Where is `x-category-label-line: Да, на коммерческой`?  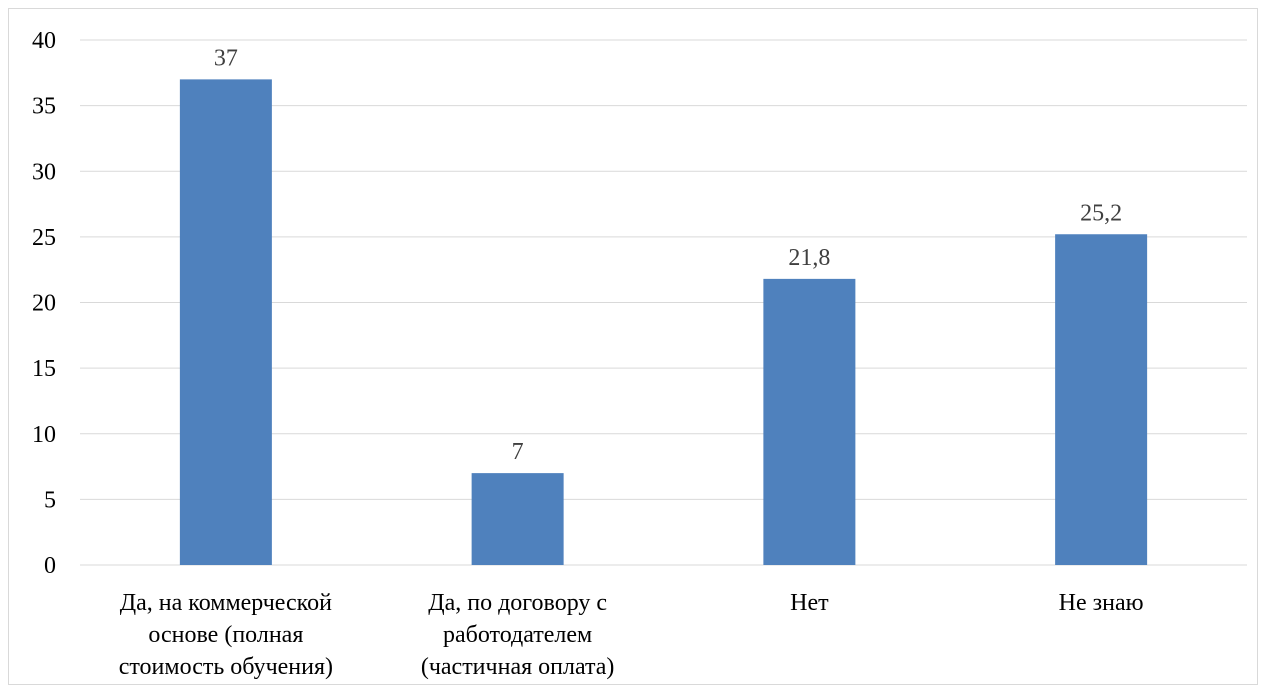 x-category-label-line: Да, на коммерческой is located at coordinates (226, 603).